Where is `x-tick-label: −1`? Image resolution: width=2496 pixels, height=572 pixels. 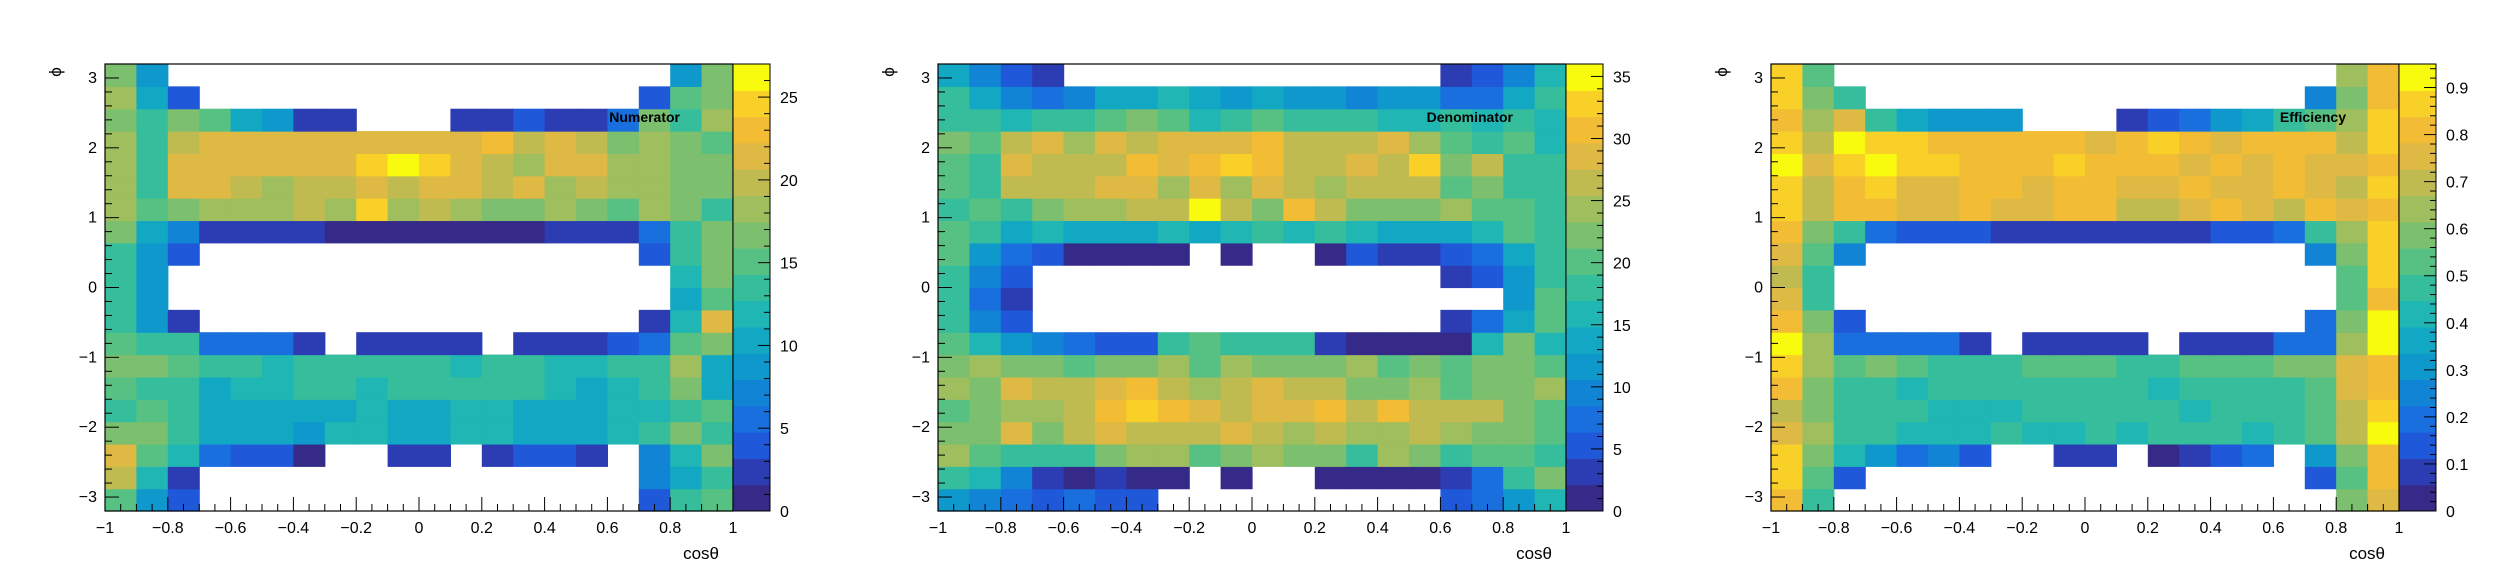
x-tick-label: −1 is located at coordinates (1771, 528).